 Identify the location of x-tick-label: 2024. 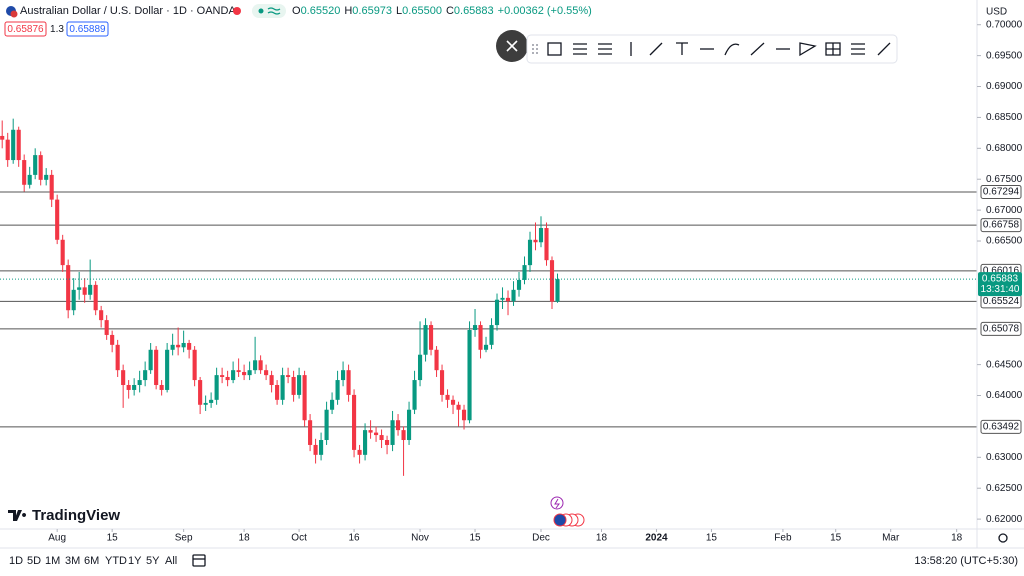
(656, 538).